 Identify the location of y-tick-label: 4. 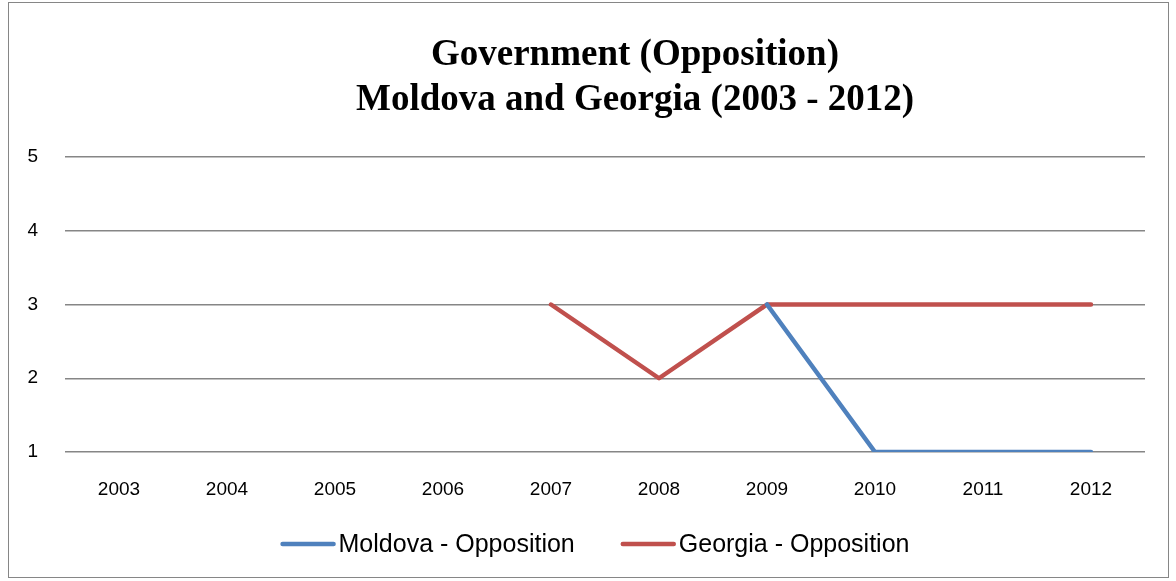
(33, 229).